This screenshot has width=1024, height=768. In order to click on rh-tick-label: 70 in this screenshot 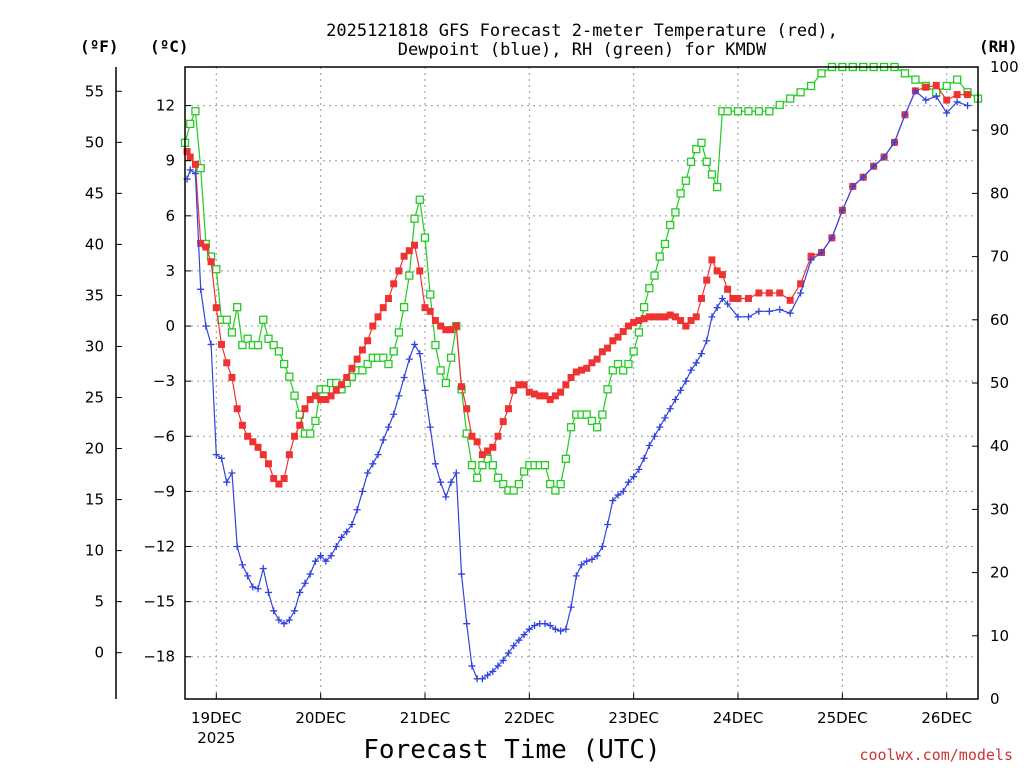, I will do `click(999, 257)`.